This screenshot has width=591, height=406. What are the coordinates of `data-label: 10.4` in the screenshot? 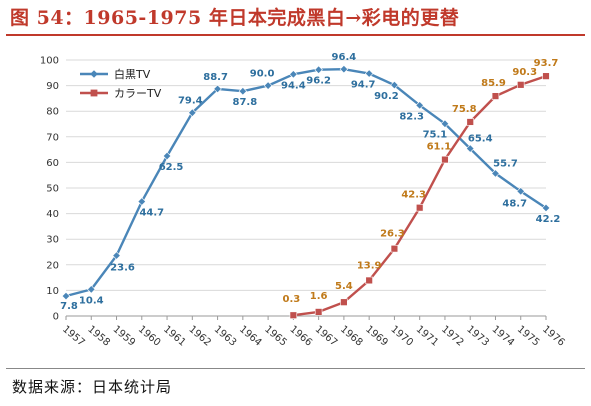 It's located at (91, 300).